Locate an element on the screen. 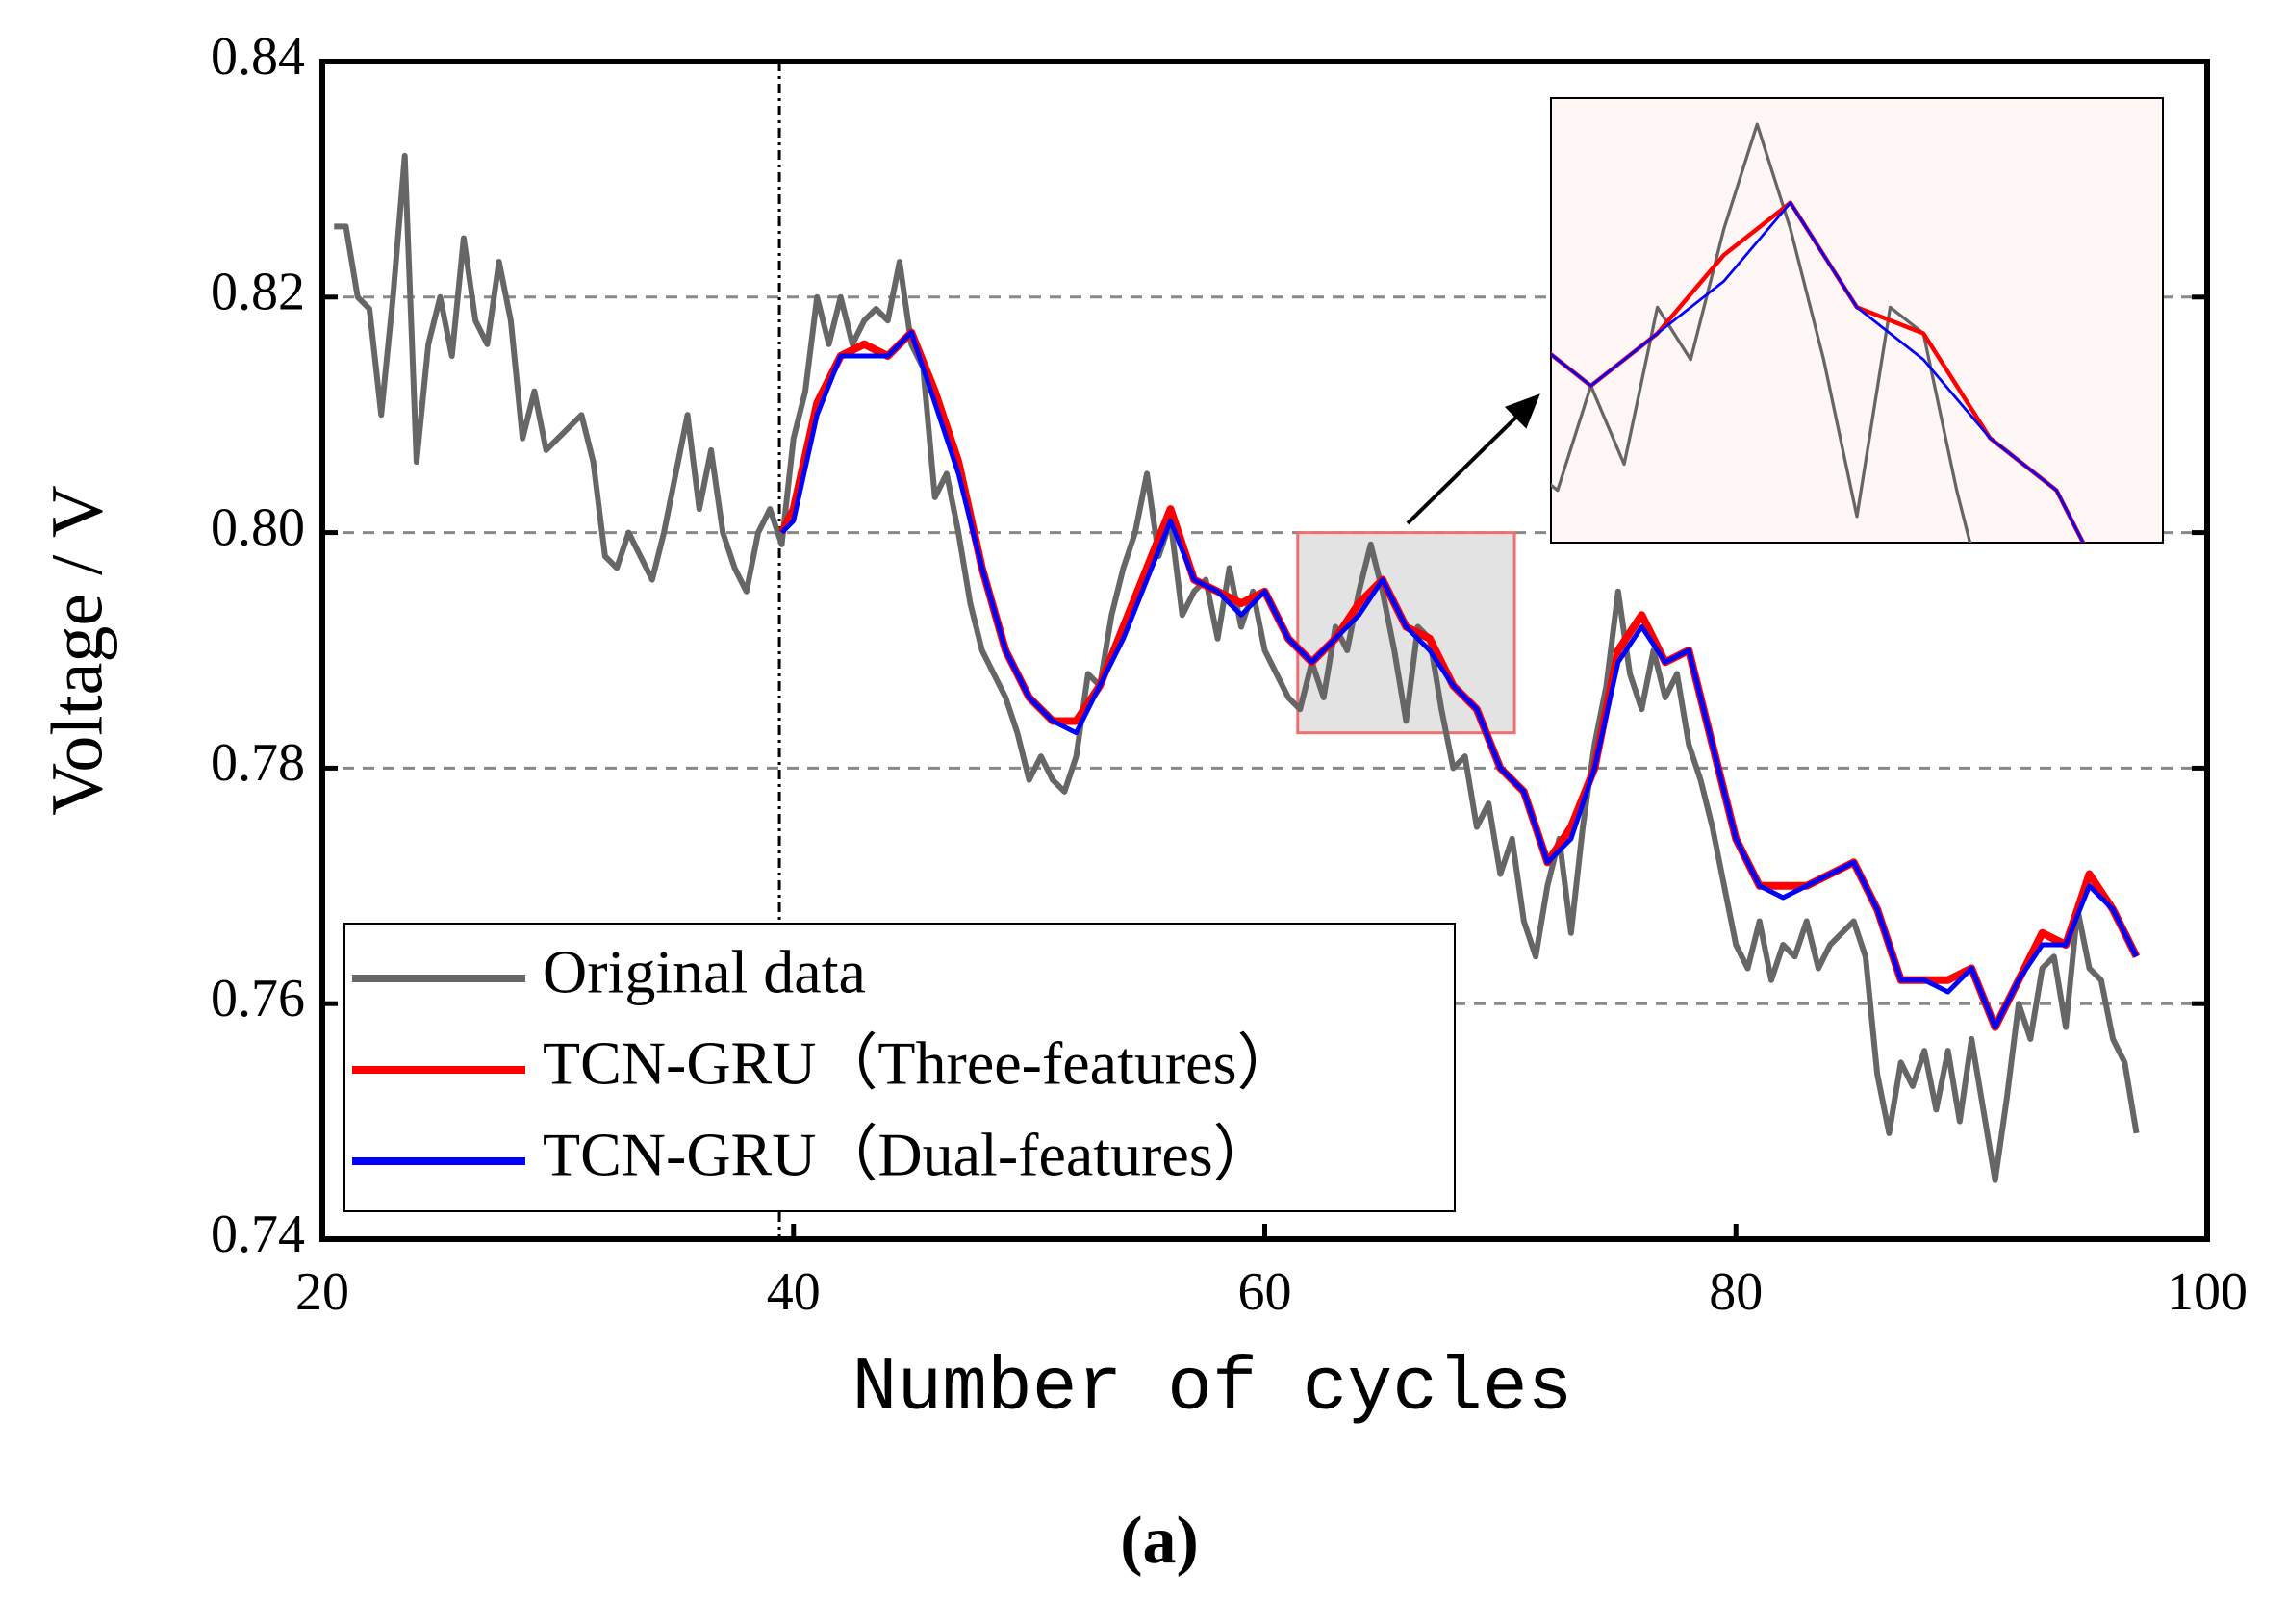  inset-frame is located at coordinates (1857, 320).